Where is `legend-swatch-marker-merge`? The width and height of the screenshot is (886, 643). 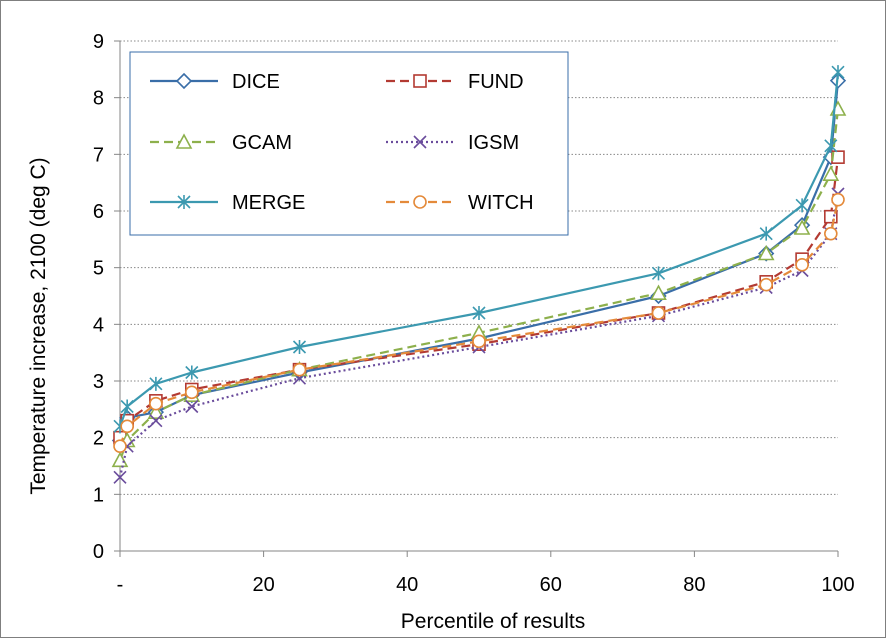 legend-swatch-marker-merge is located at coordinates (184, 202).